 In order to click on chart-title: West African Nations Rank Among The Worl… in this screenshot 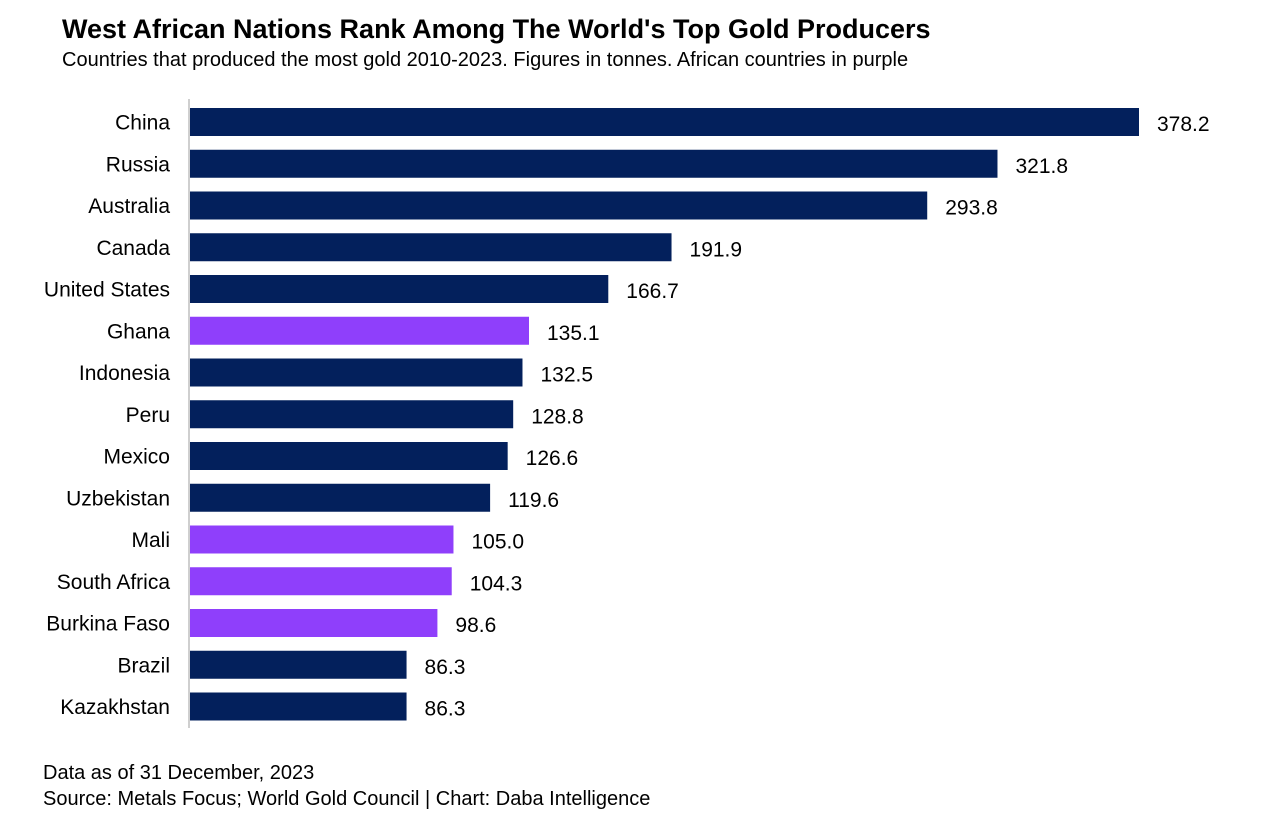, I will do `click(496, 29)`.